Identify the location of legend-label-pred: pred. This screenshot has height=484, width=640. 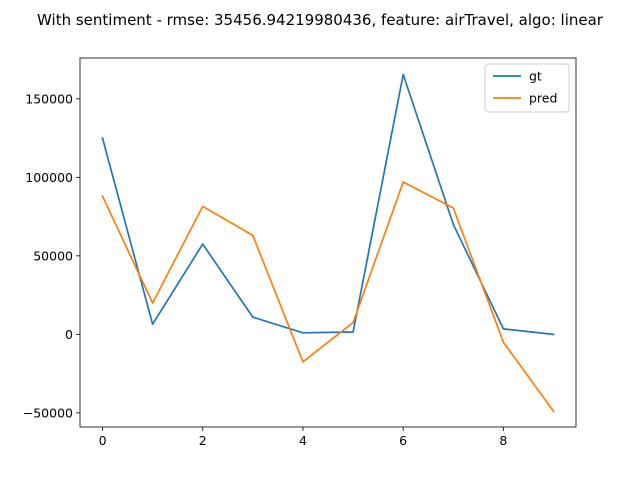
(543, 98).